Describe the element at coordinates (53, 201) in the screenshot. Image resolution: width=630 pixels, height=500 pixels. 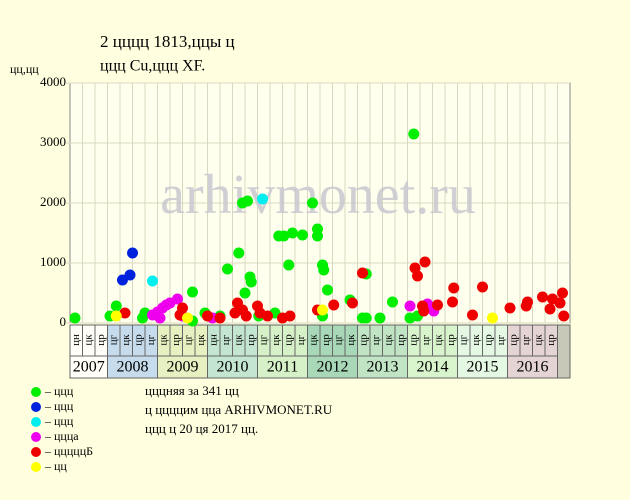
I see `y-tick-label: 2000` at that location.